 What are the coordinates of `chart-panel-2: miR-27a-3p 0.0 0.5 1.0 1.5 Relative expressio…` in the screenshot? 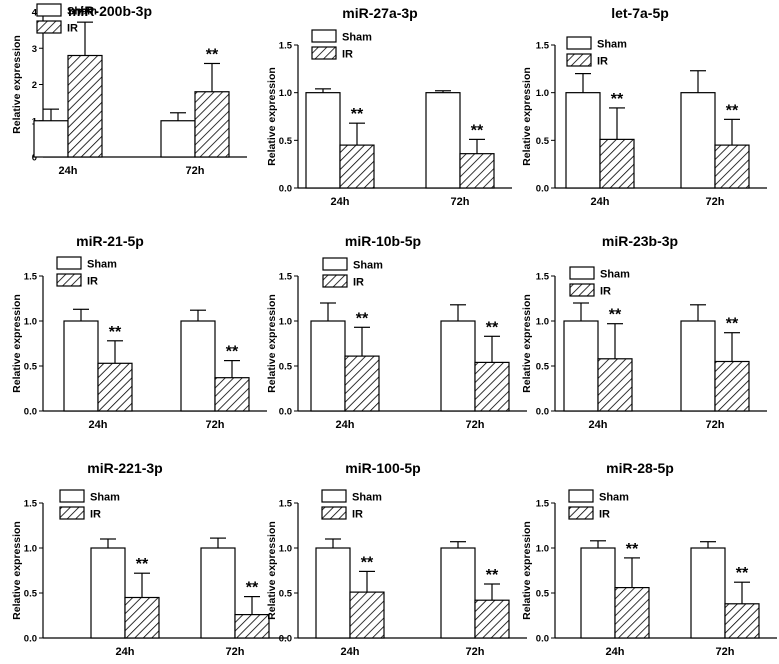 It's located at (389, 106).